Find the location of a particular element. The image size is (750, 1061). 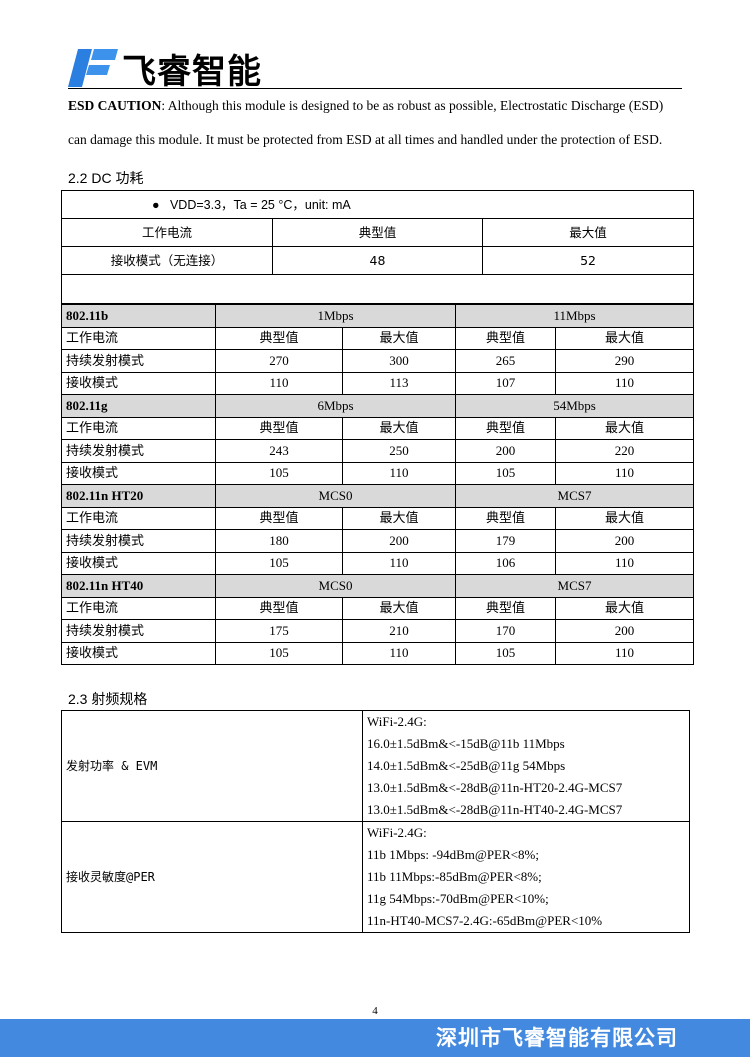

value-cell: 179 is located at coordinates (505, 541).